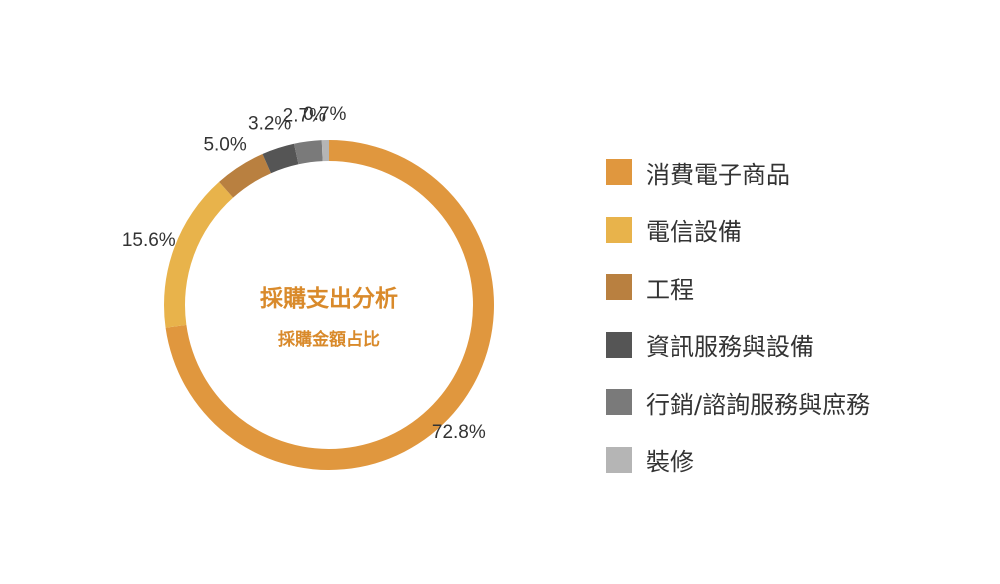 The image size is (1000, 584). Describe the element at coordinates (329, 299) in the screenshot. I see `chart-title: 採購支出分析` at that location.